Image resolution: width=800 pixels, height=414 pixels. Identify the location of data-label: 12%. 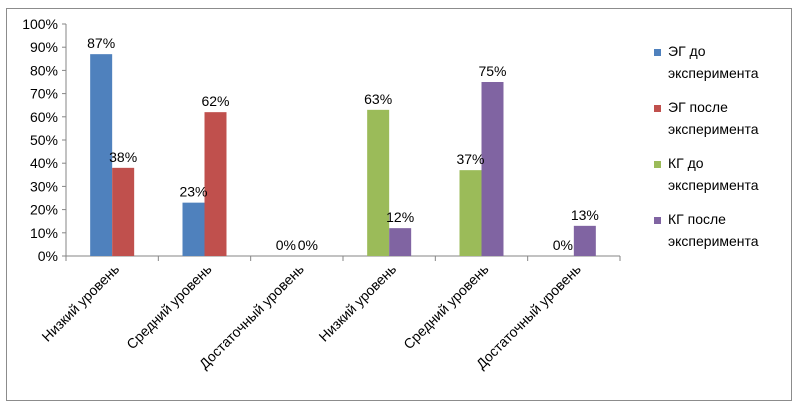
(400, 217).